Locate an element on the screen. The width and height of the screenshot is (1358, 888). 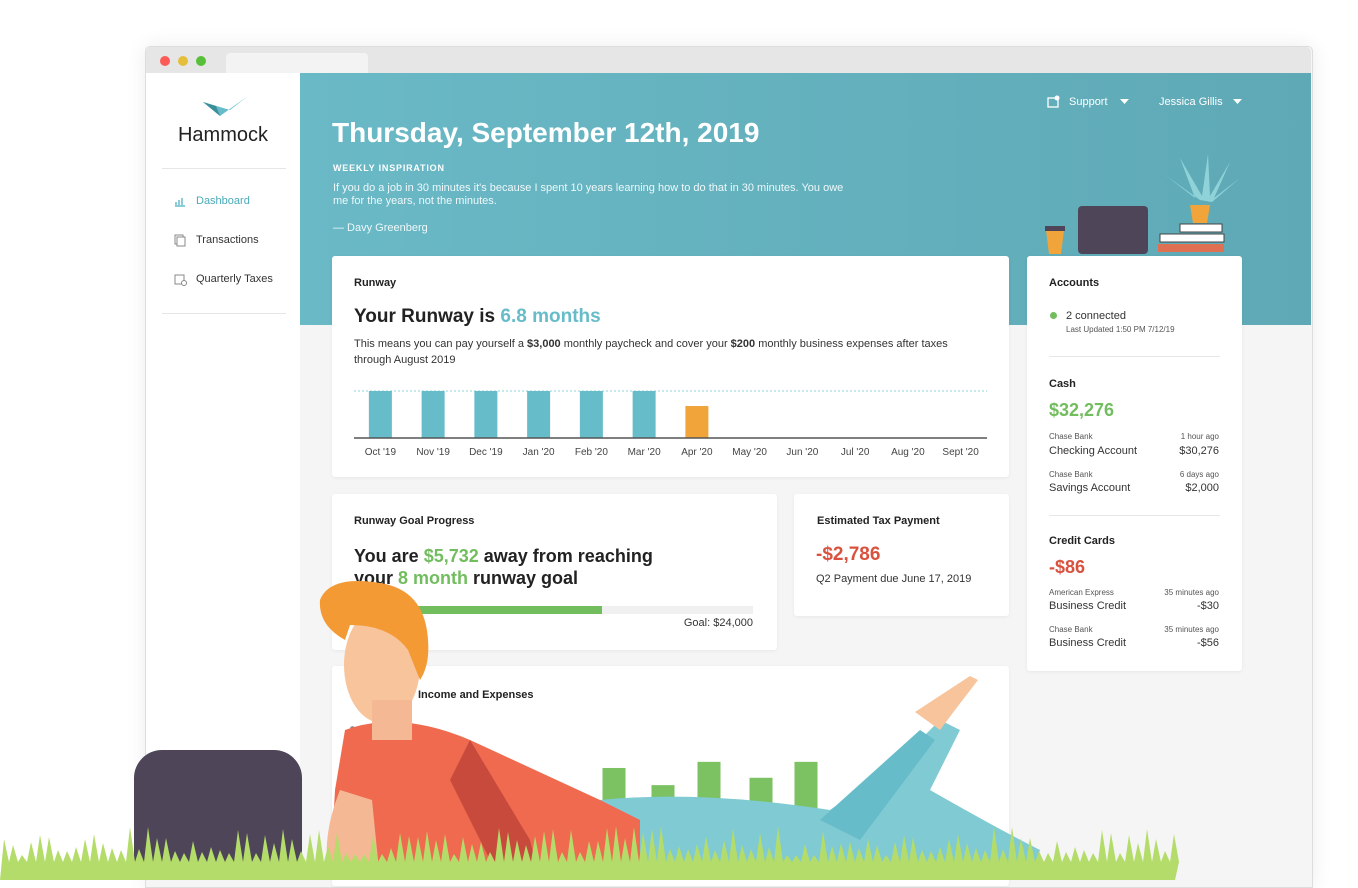
close-dot is located at coordinates (165, 61).